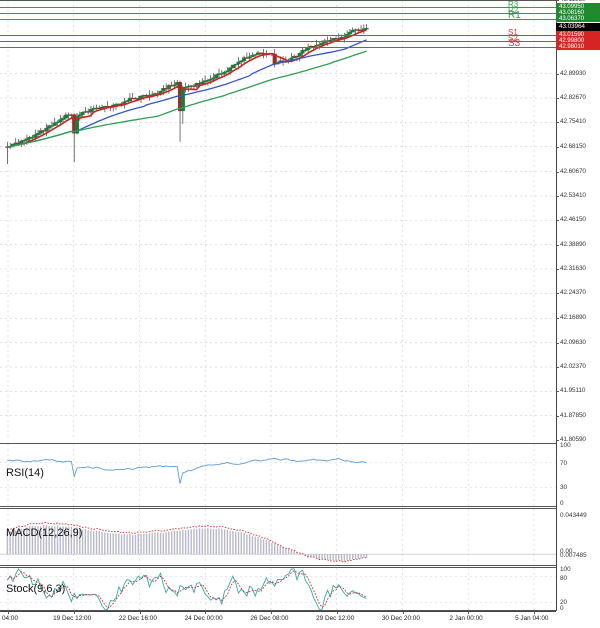 The height and width of the screenshot is (628, 600). I want to click on macd-svg, so click(278, 537).